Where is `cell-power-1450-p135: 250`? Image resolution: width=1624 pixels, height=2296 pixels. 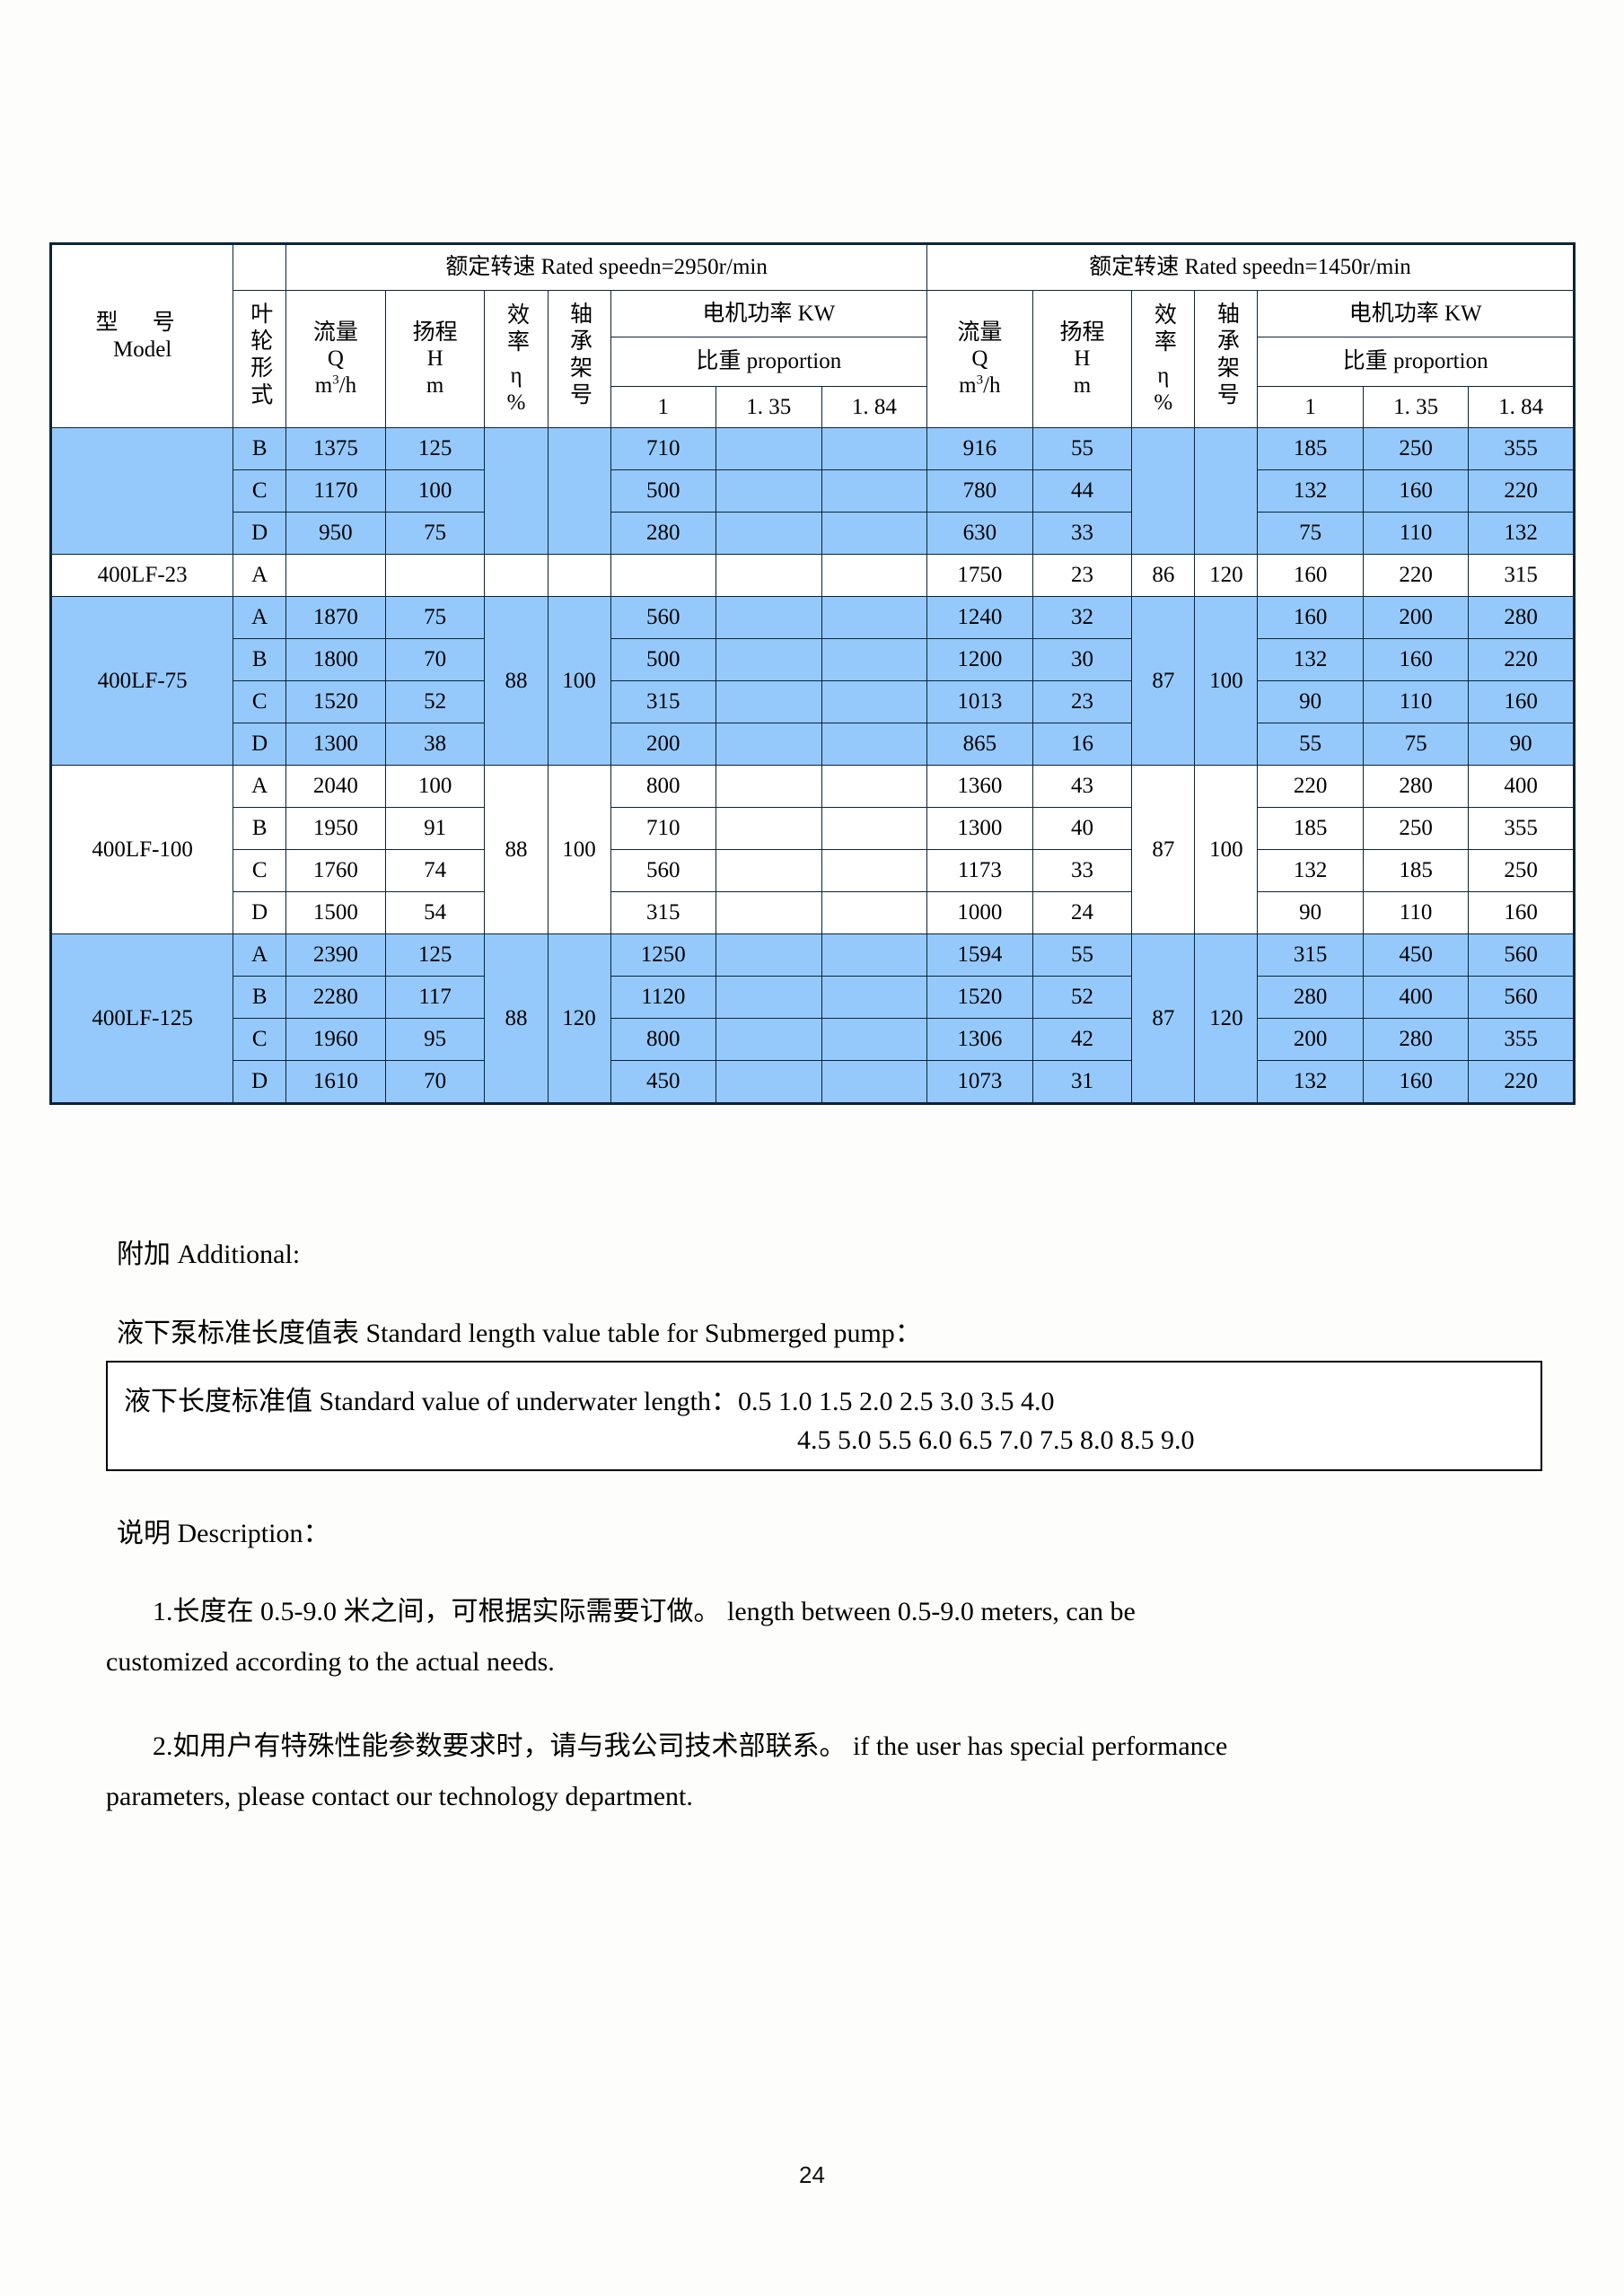
cell-power-1450-p135: 250 is located at coordinates (1416, 448).